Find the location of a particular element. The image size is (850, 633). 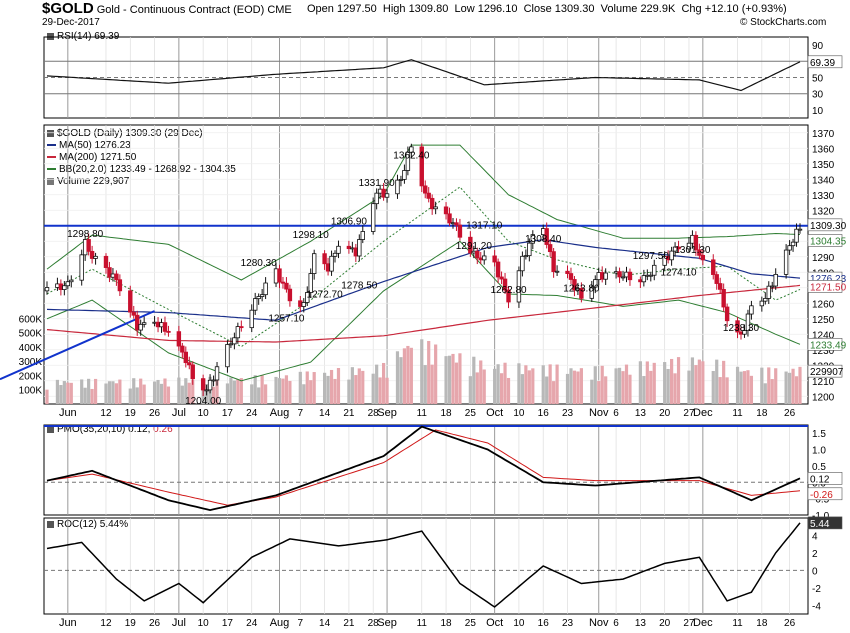

high-value: 1309.80 is located at coordinates (428, 9).